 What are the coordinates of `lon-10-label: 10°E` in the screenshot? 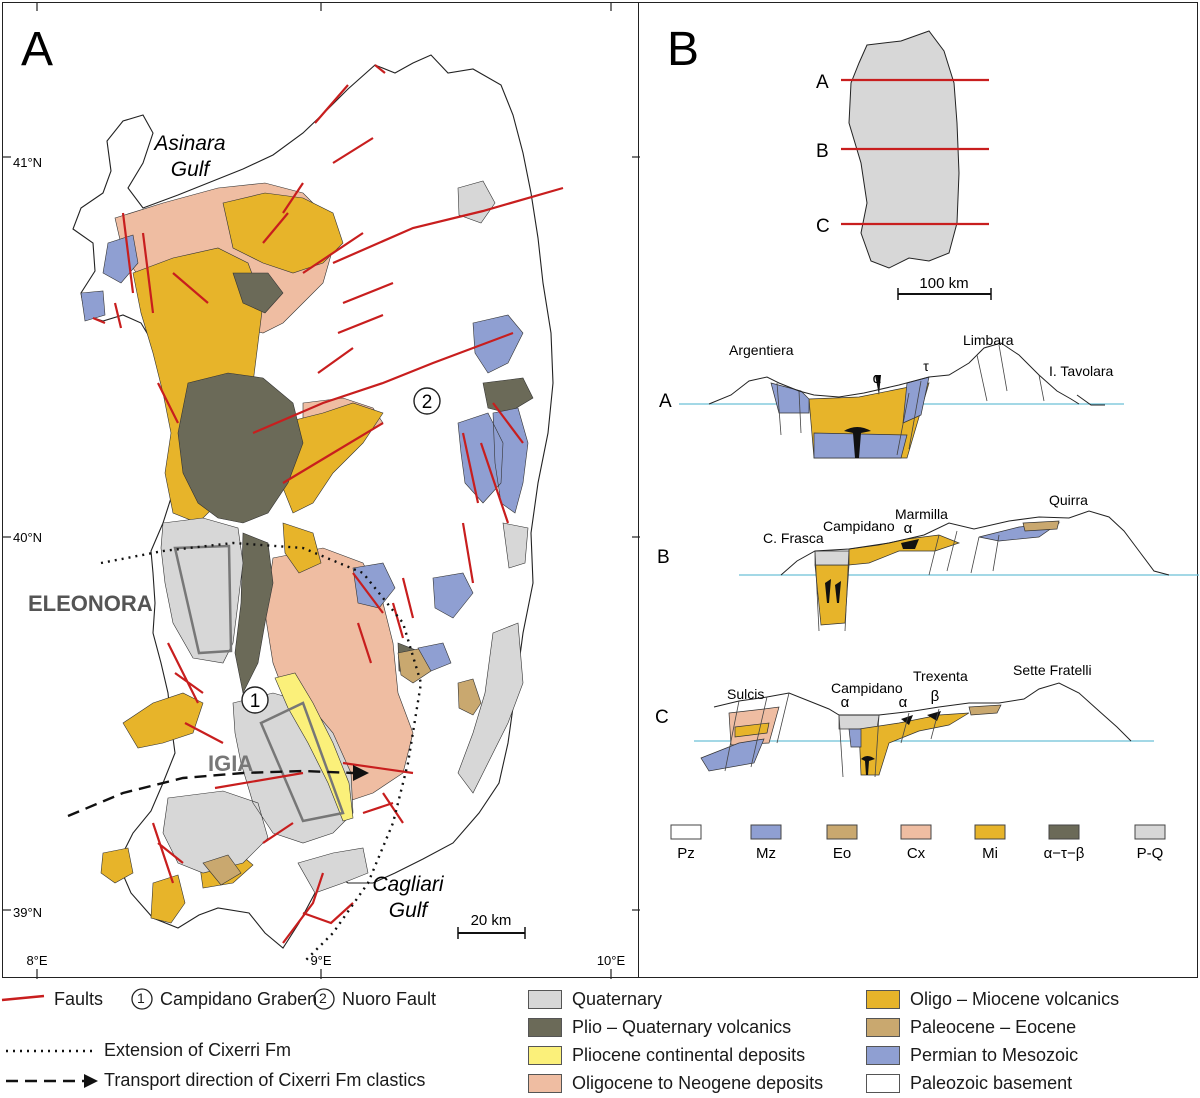 It's located at (611, 960).